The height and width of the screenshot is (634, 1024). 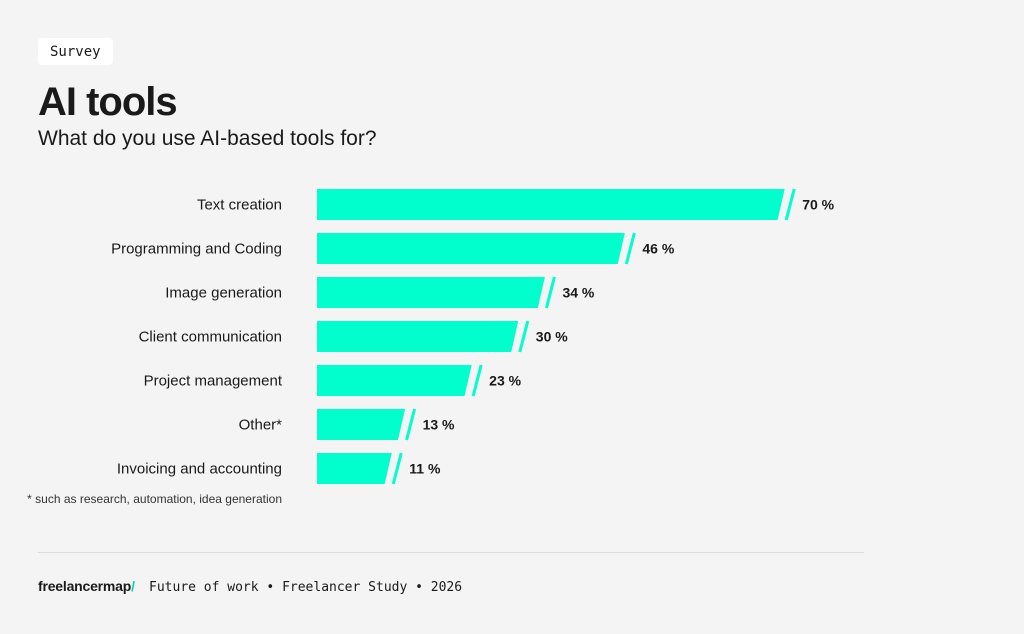 I want to click on category-label: Text creation, so click(x=239, y=205).